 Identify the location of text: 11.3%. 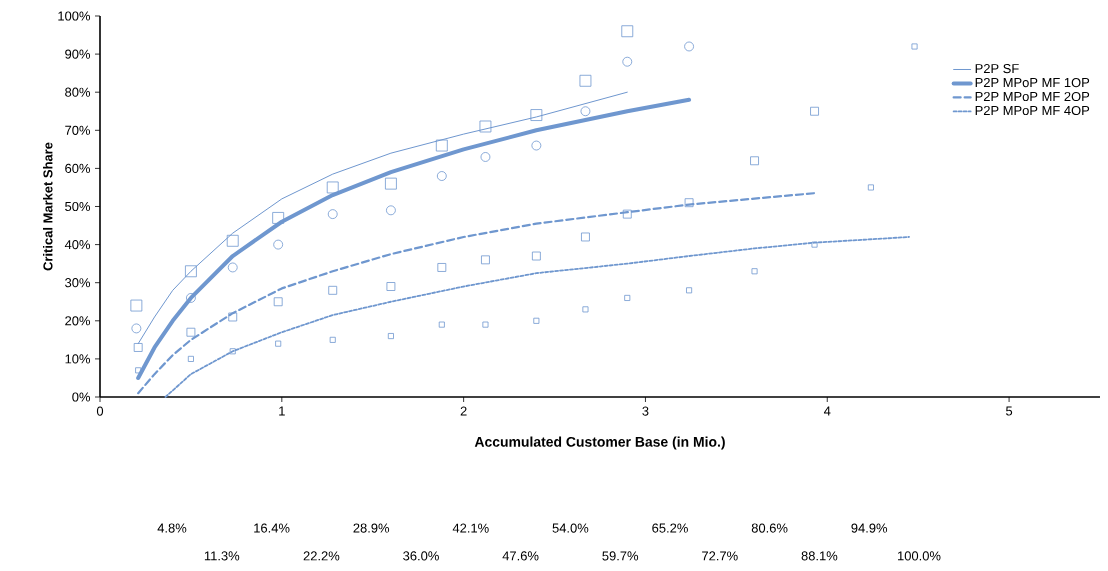
(222, 556).